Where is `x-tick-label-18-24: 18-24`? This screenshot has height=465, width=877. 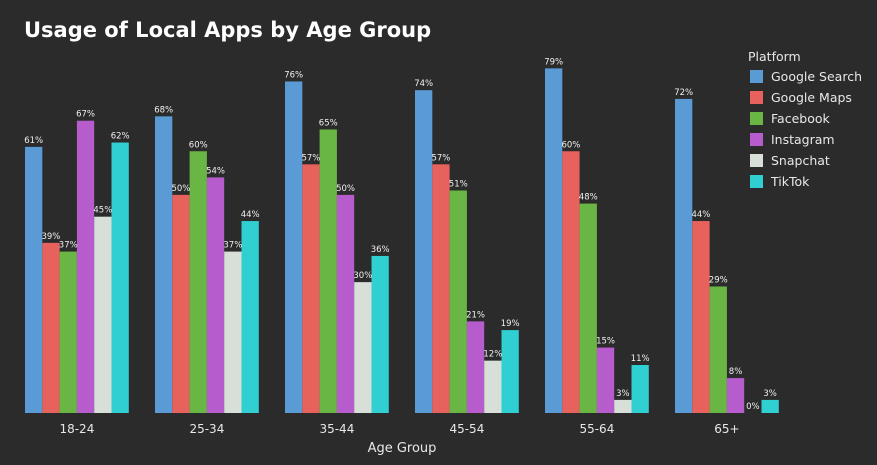 x-tick-label-18-24: 18-24 is located at coordinates (76, 429).